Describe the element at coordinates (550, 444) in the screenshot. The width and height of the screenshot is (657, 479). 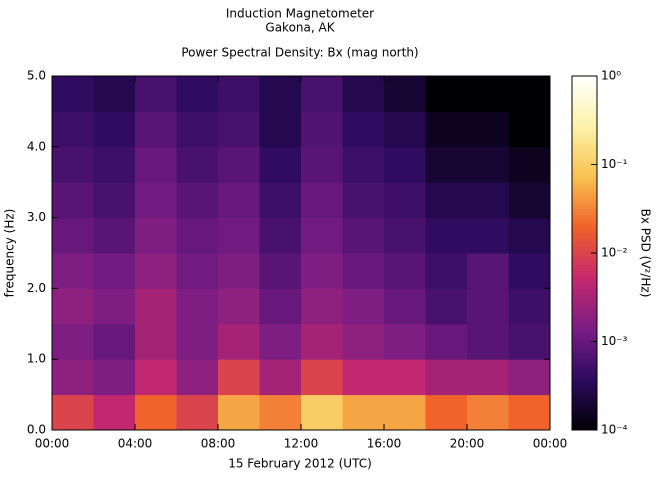
I see `x-tick-label: 00:00` at that location.